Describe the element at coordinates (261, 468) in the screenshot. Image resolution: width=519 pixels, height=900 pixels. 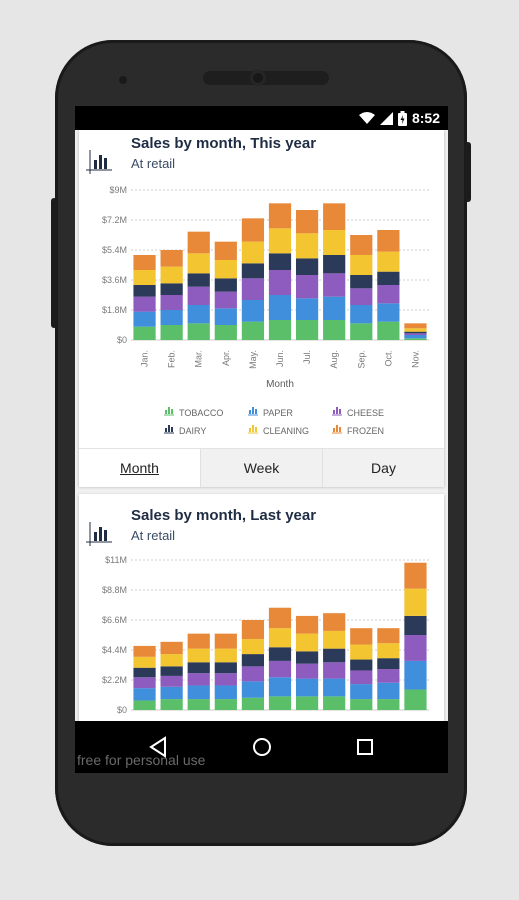
I see `tab-week: Week` at that location.